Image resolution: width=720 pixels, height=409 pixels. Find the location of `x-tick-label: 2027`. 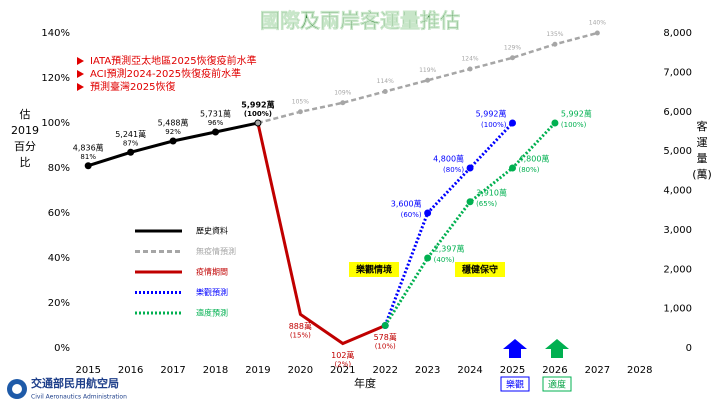

x-tick-label: 2027 is located at coordinates (597, 370).